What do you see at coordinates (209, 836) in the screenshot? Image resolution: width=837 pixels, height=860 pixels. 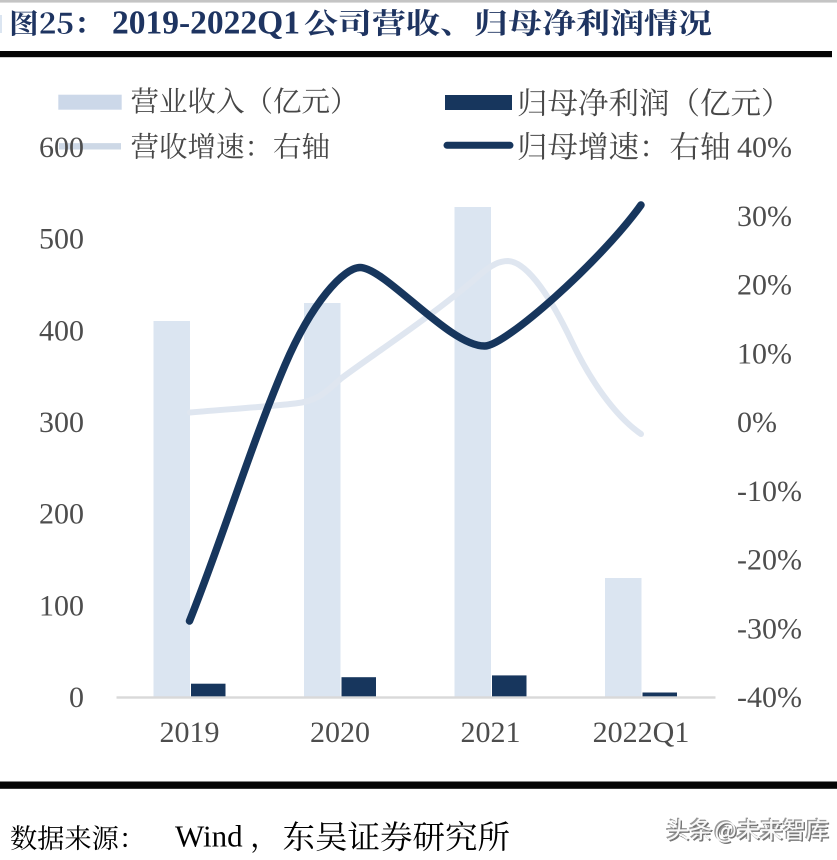 I see `svg-text: Wind` at bounding box center [209, 836].